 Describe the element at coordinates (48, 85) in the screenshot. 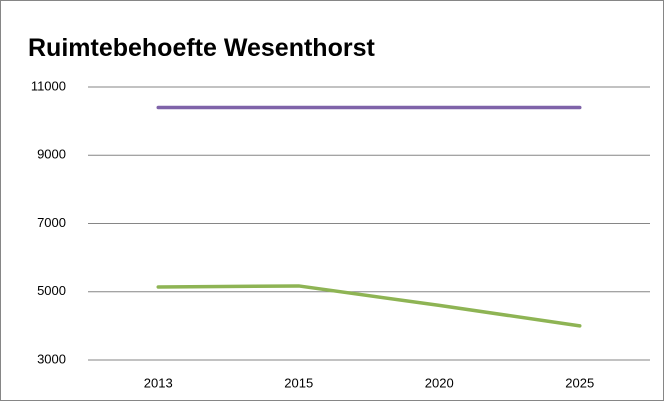

I see `y-tick-label: 11000` at that location.